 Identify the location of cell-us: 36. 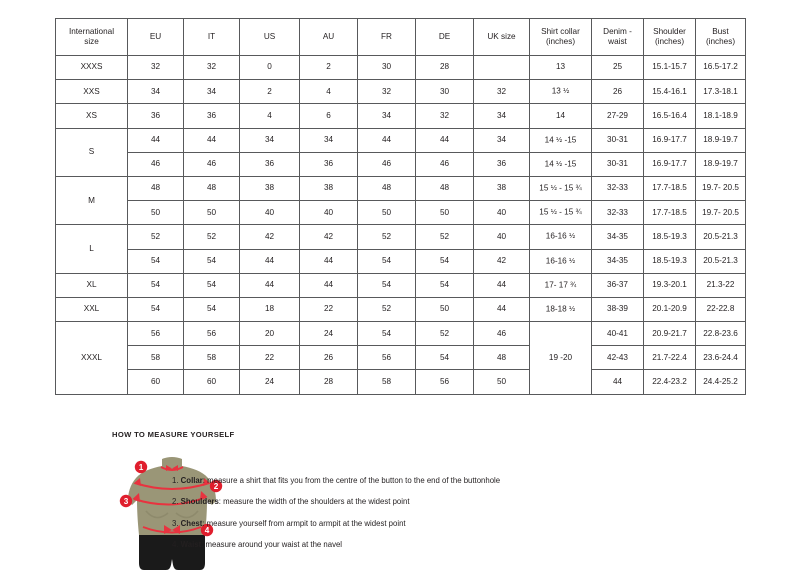
(269, 164).